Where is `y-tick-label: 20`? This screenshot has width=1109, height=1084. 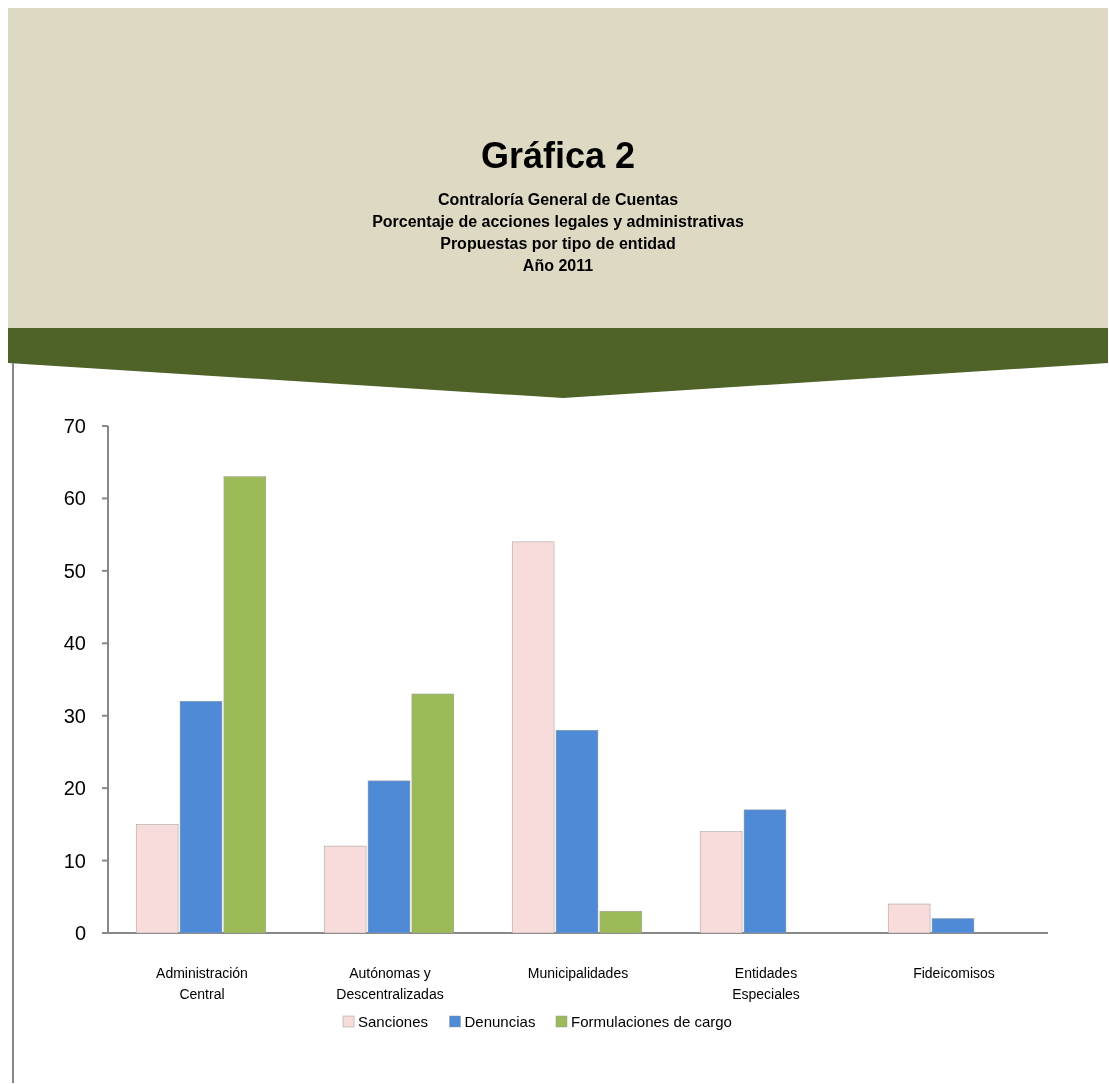
y-tick-label: 20 is located at coordinates (74, 788).